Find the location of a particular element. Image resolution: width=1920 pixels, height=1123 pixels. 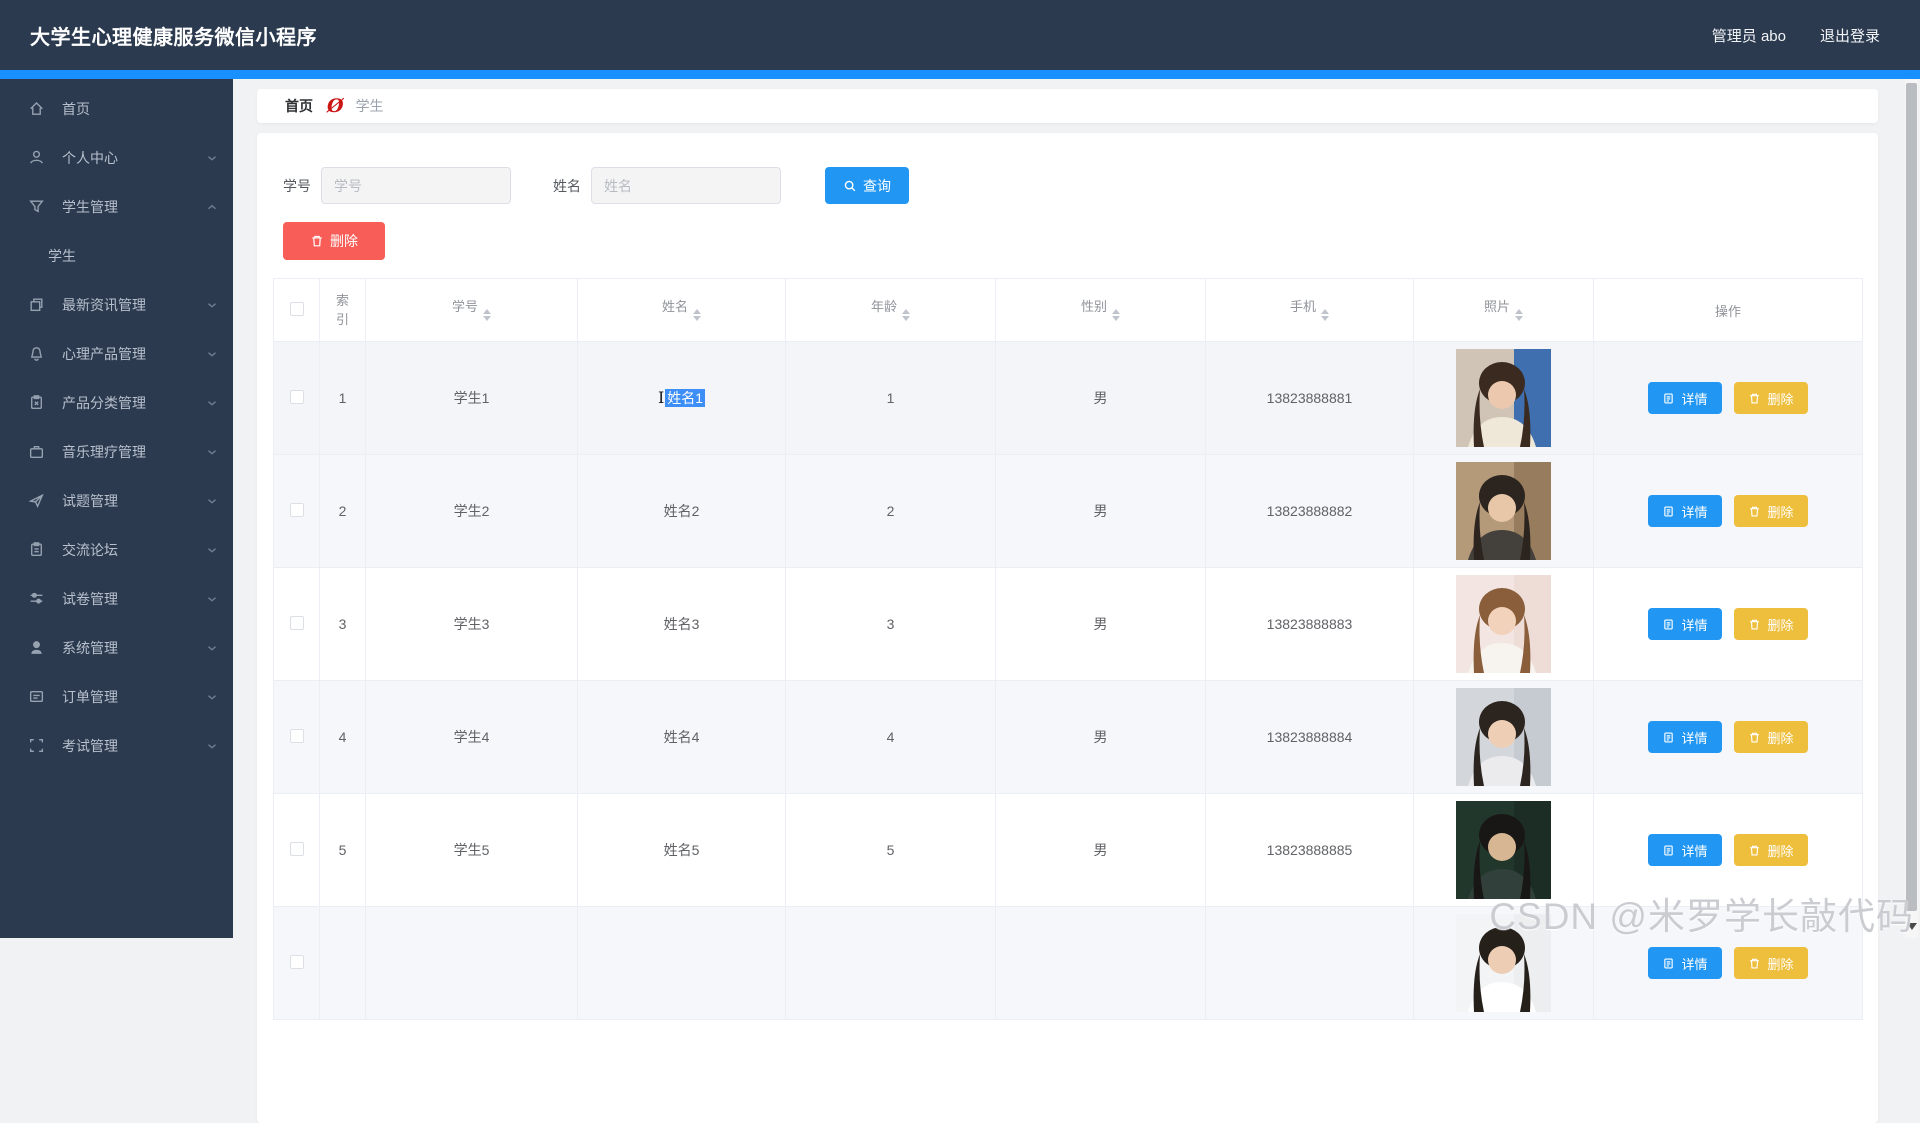

watermark: CSDN @米罗学长敲代码 is located at coordinates (1701, 916).